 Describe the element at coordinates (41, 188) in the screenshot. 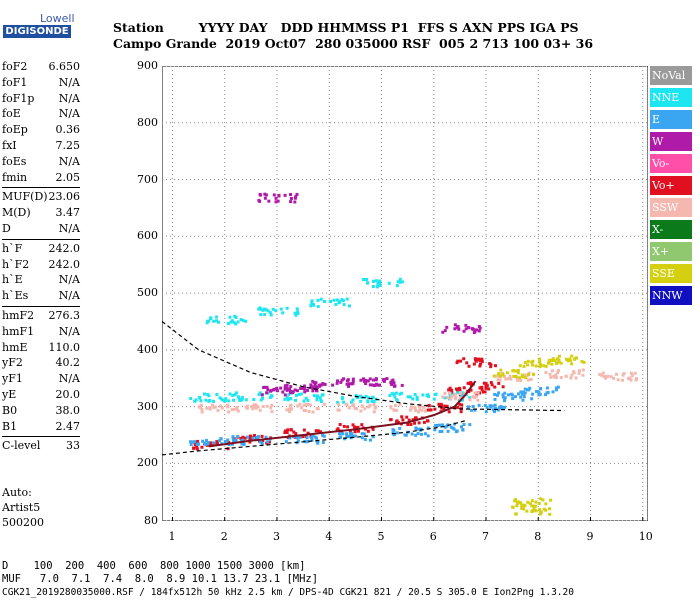

I see `param-separator` at that location.